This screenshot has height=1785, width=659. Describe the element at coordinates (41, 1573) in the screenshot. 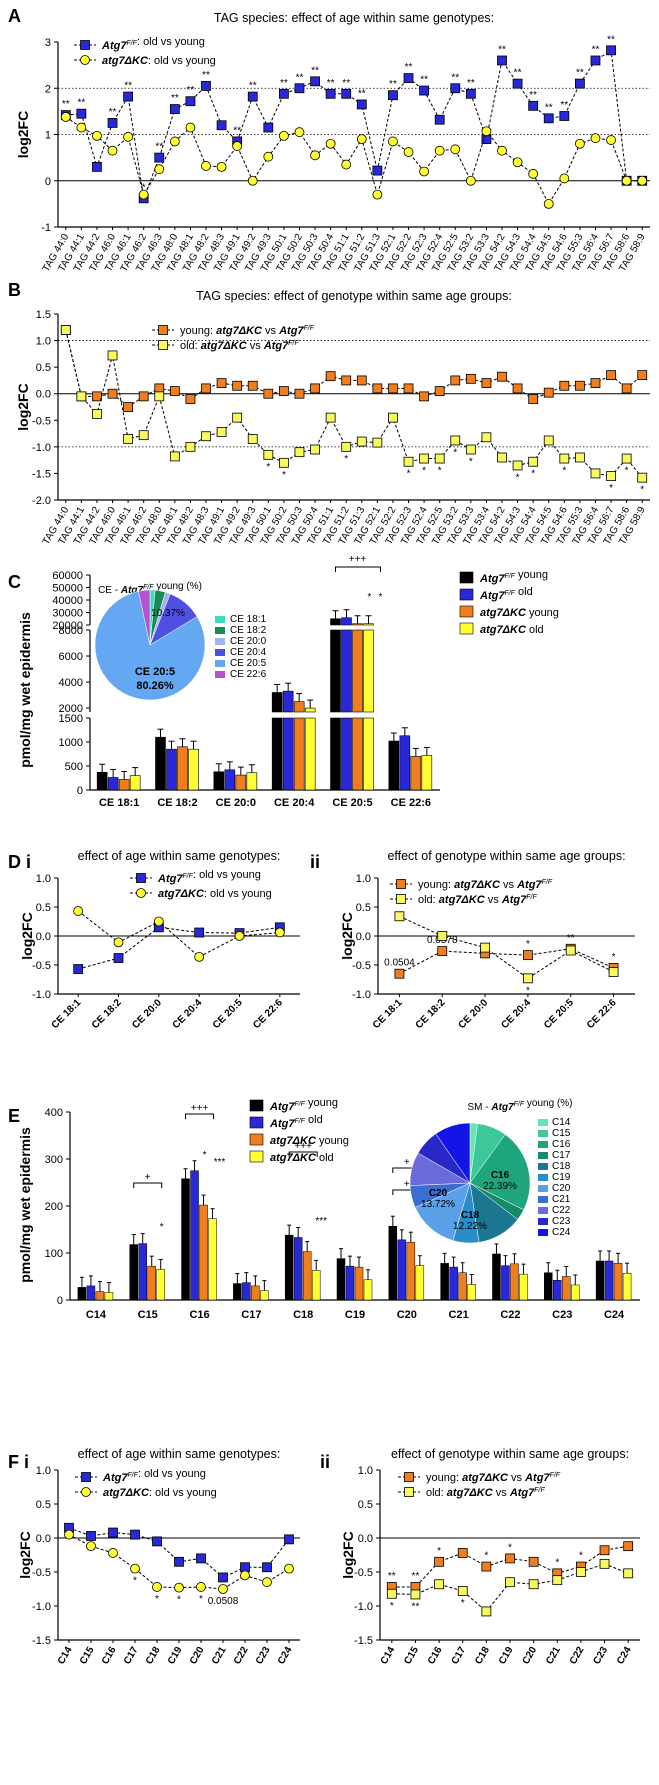

I see `y-tick-label: -0.5` at that location.